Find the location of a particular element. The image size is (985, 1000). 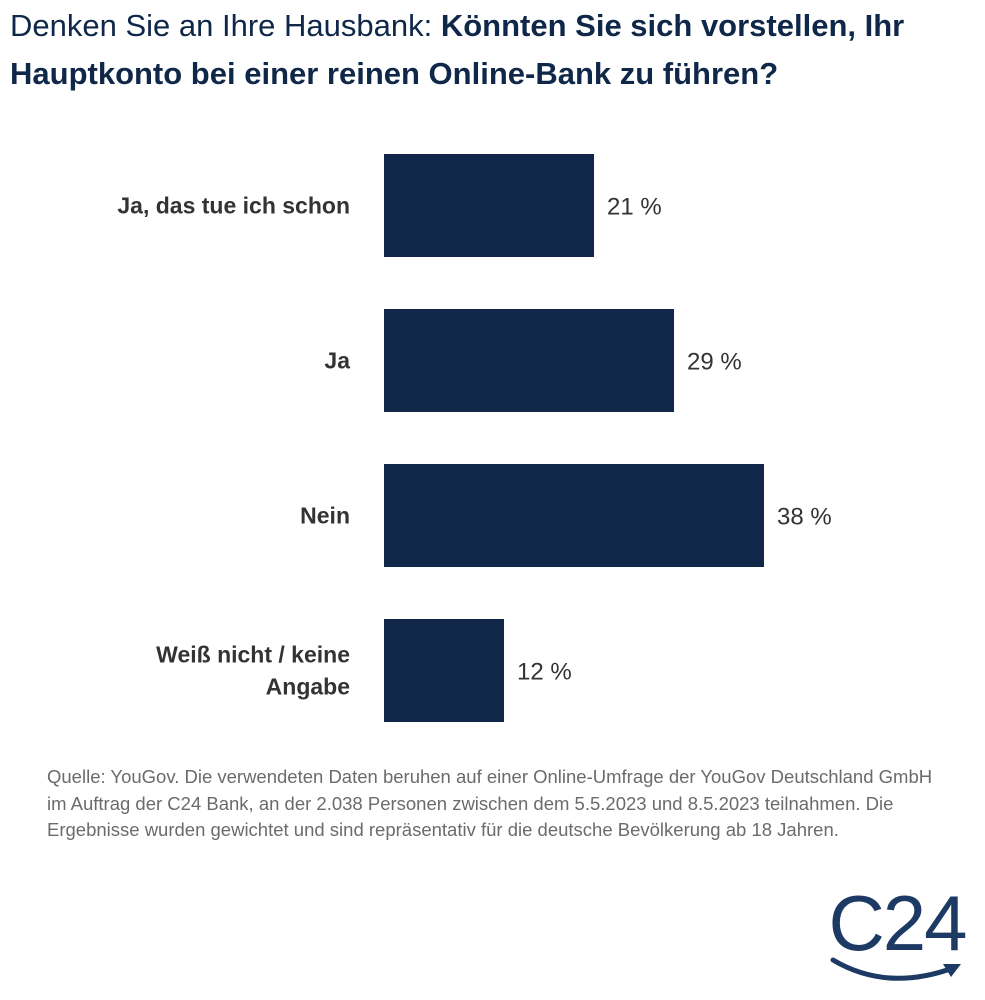

c24-logo-text: C24 is located at coordinates (897, 923).